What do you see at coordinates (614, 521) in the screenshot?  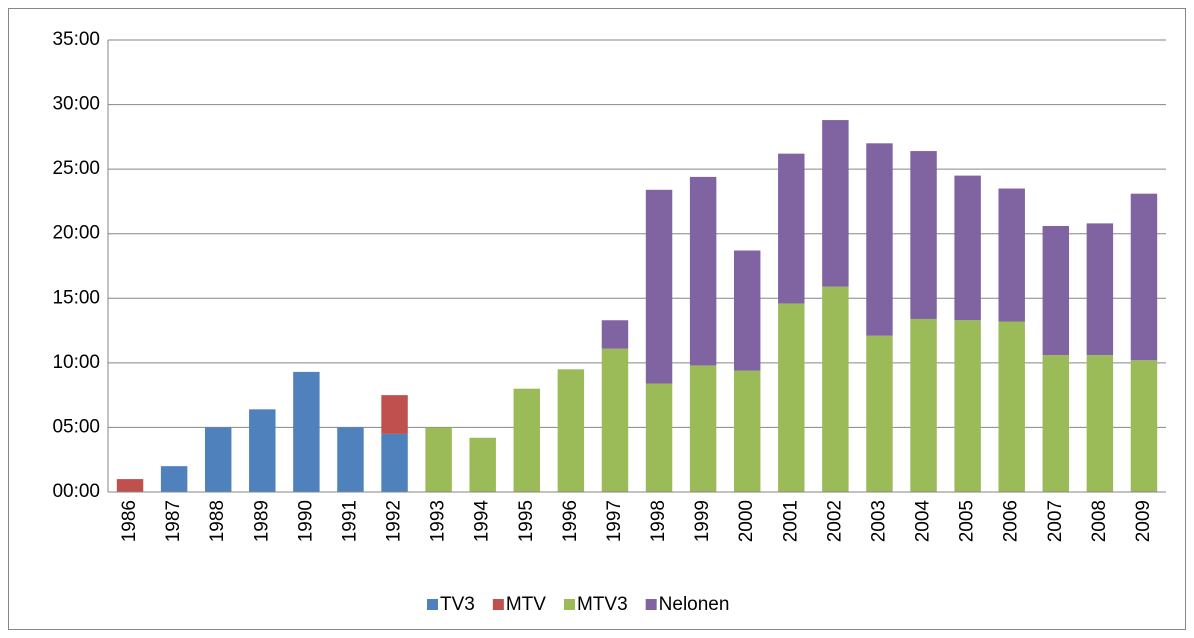 I see `x-tick-label: 1997` at bounding box center [614, 521].